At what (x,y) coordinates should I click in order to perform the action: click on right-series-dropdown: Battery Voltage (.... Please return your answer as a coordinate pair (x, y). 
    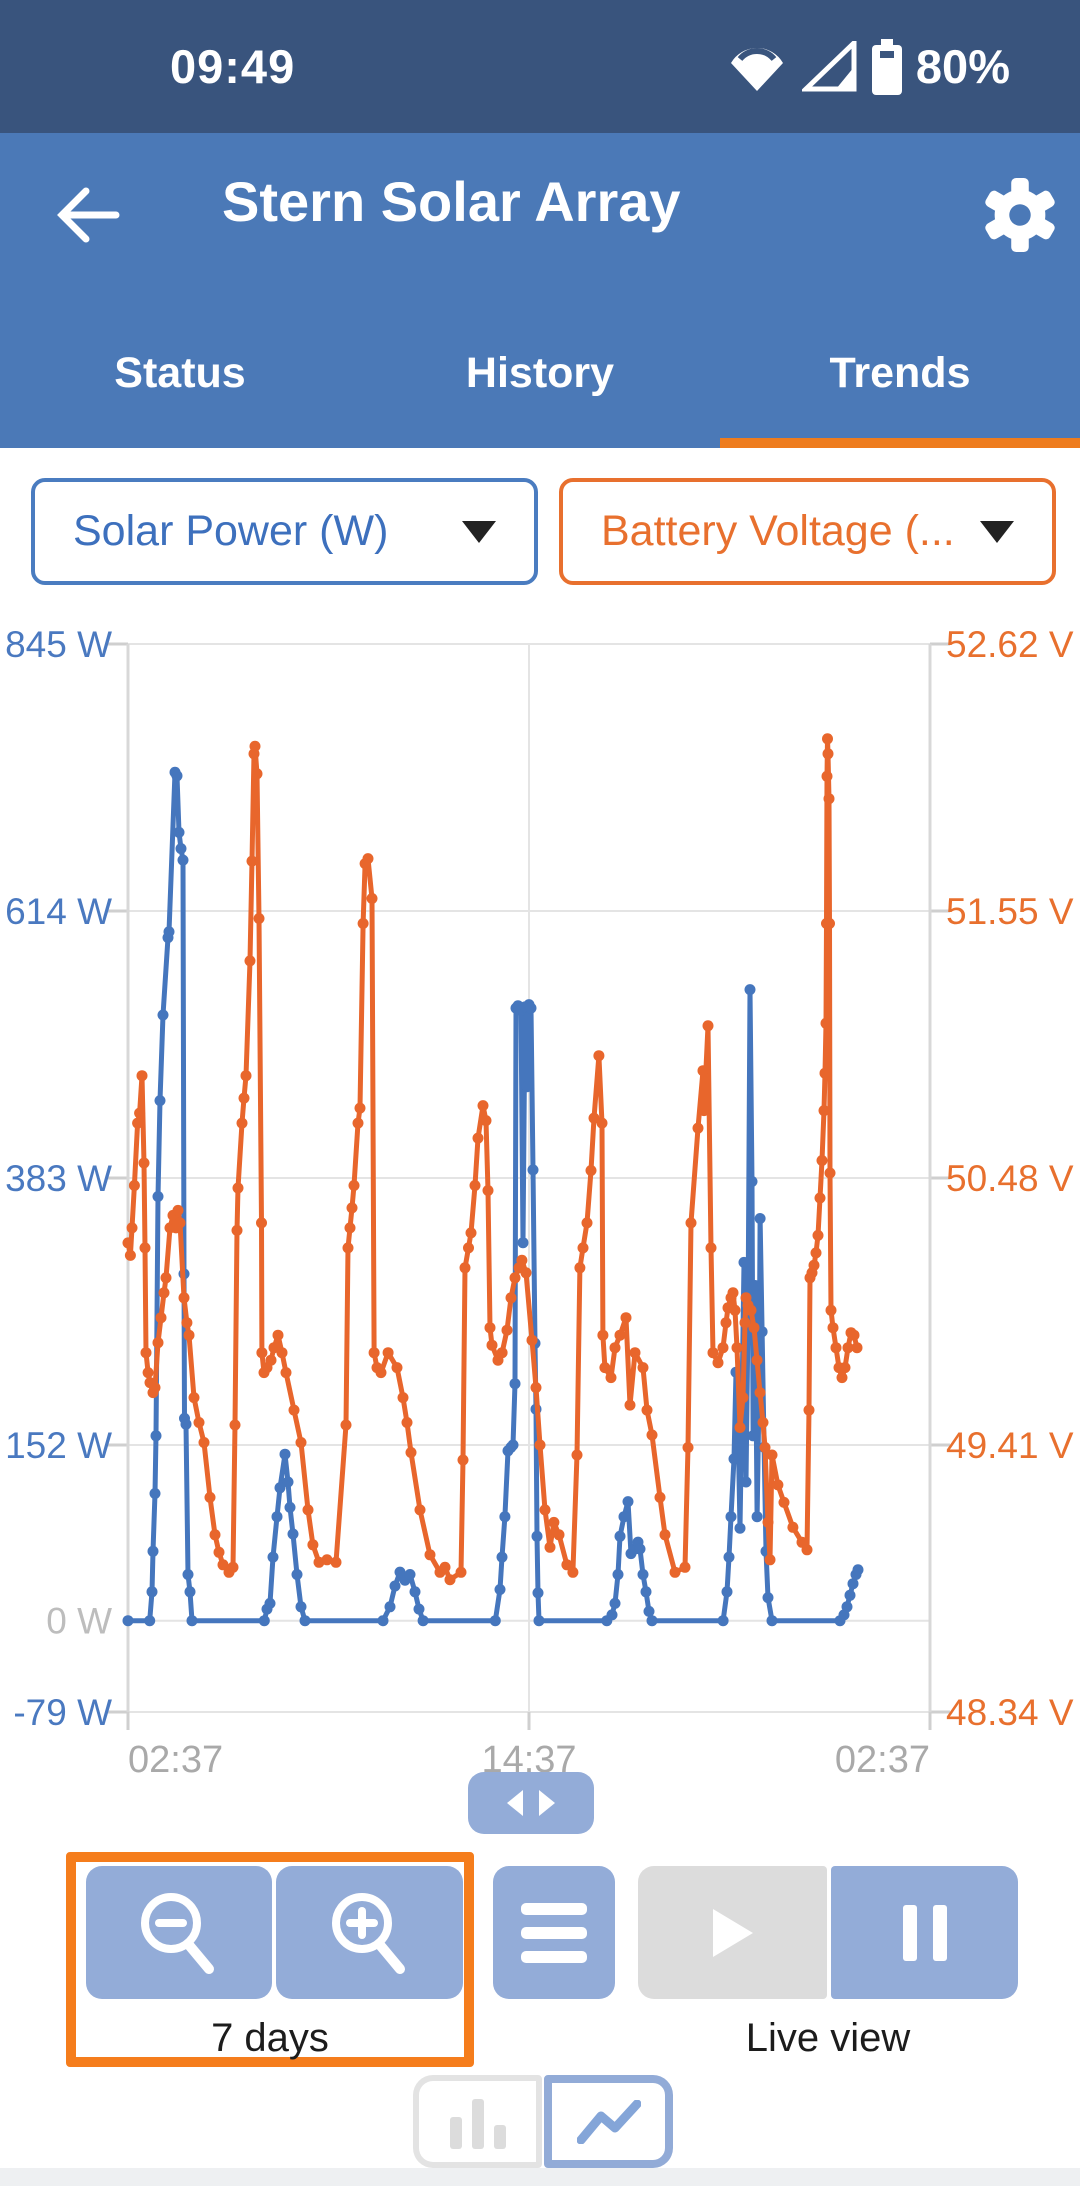
    Looking at the image, I should click on (807, 531).